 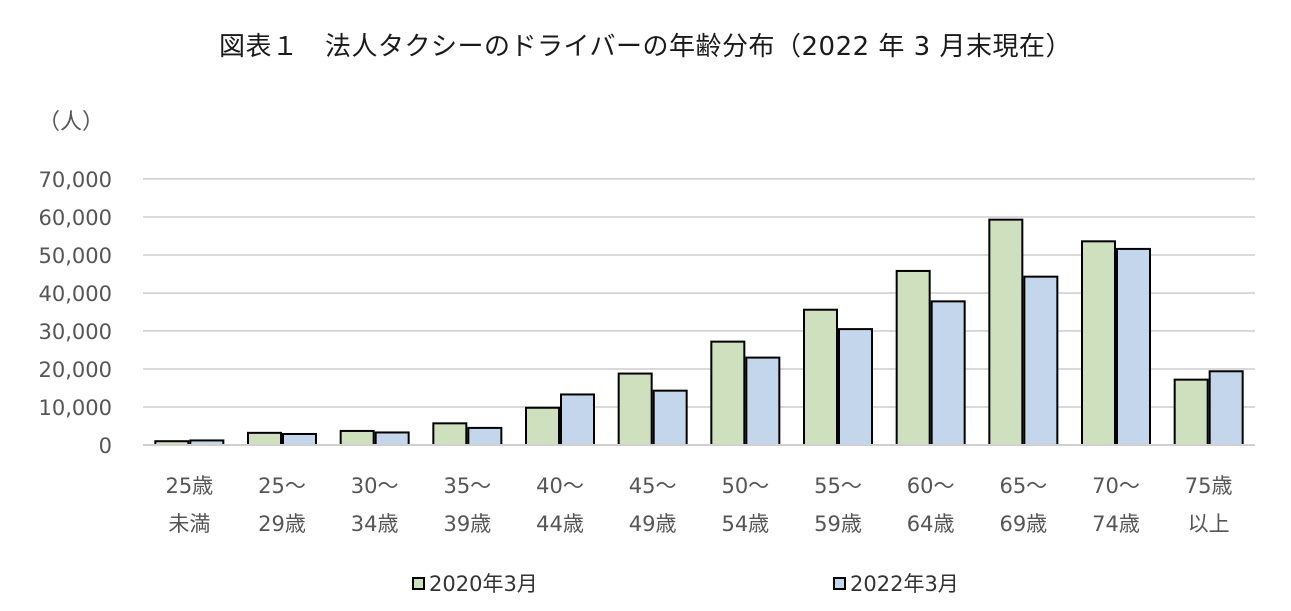 What do you see at coordinates (75, 256) in the screenshot?
I see `y-tick-label: 50,000` at bounding box center [75, 256].